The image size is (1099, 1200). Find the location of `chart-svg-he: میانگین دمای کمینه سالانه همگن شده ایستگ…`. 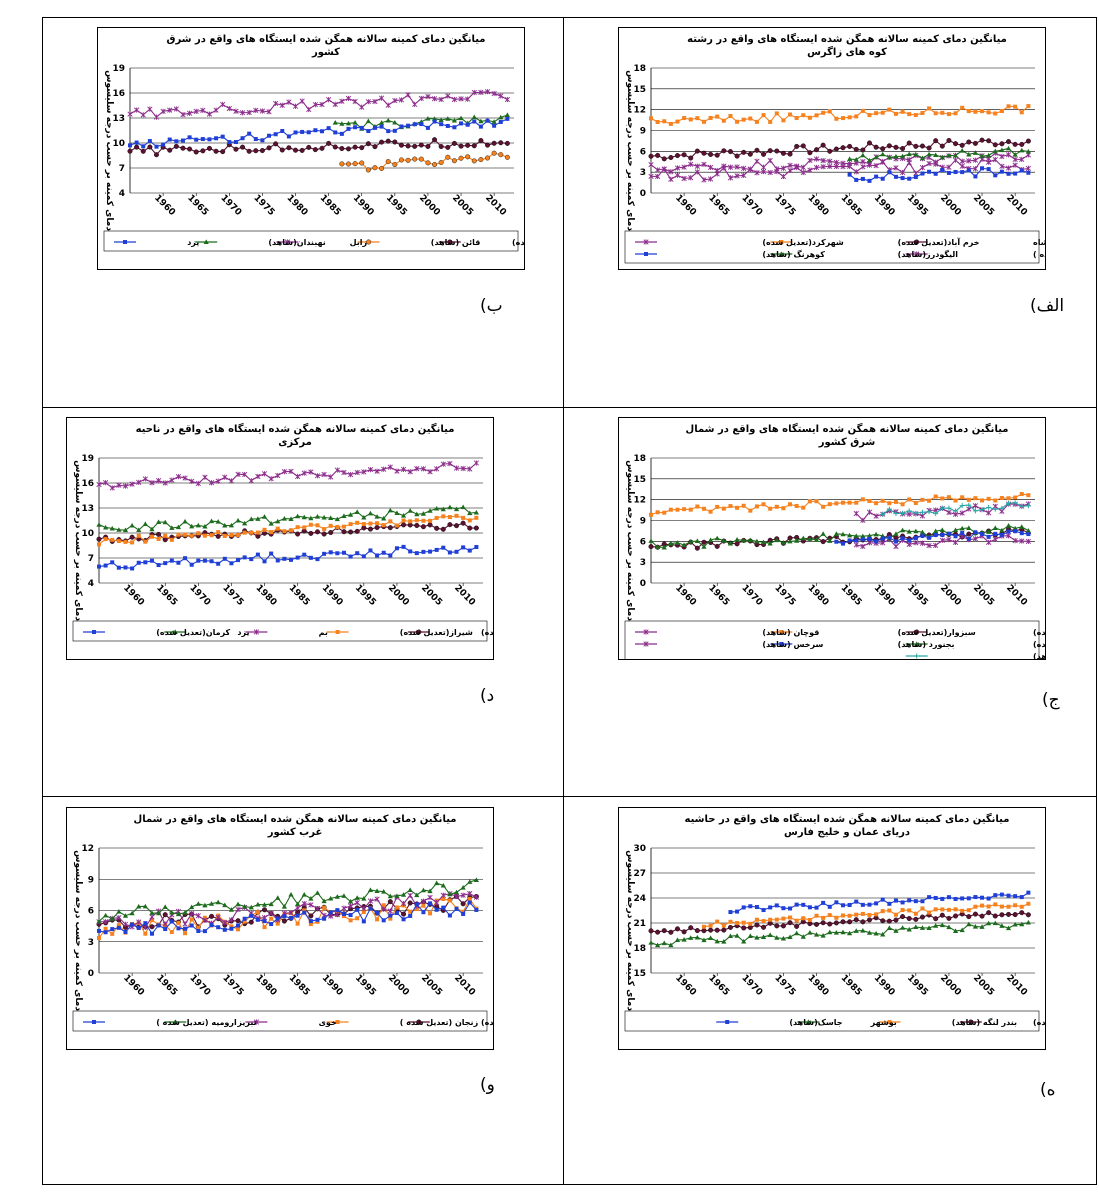

chart-svg-he: میانگین دمای کمینه سالانه همگن شده ایستگ… is located at coordinates (834, 922).